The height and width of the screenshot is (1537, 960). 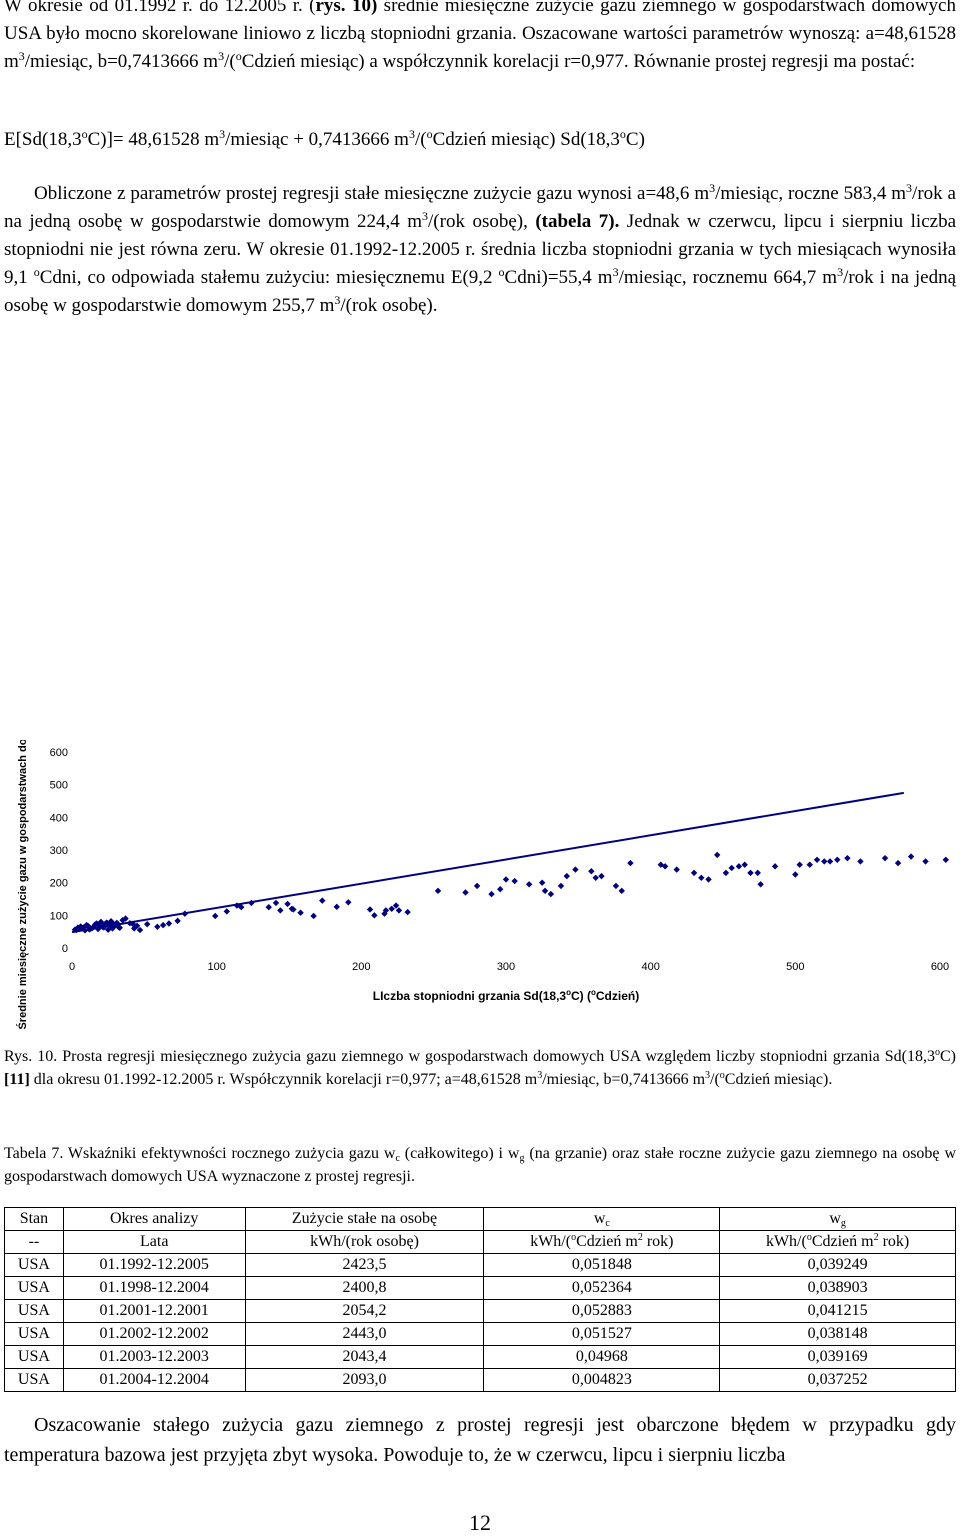 I want to click on table-cell: 0,039169, so click(x=837, y=1357).